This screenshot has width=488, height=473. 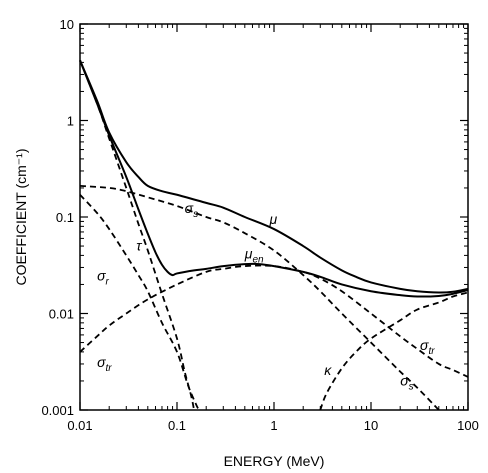 I want to click on y-tick-label: 10, so click(x=67, y=24).